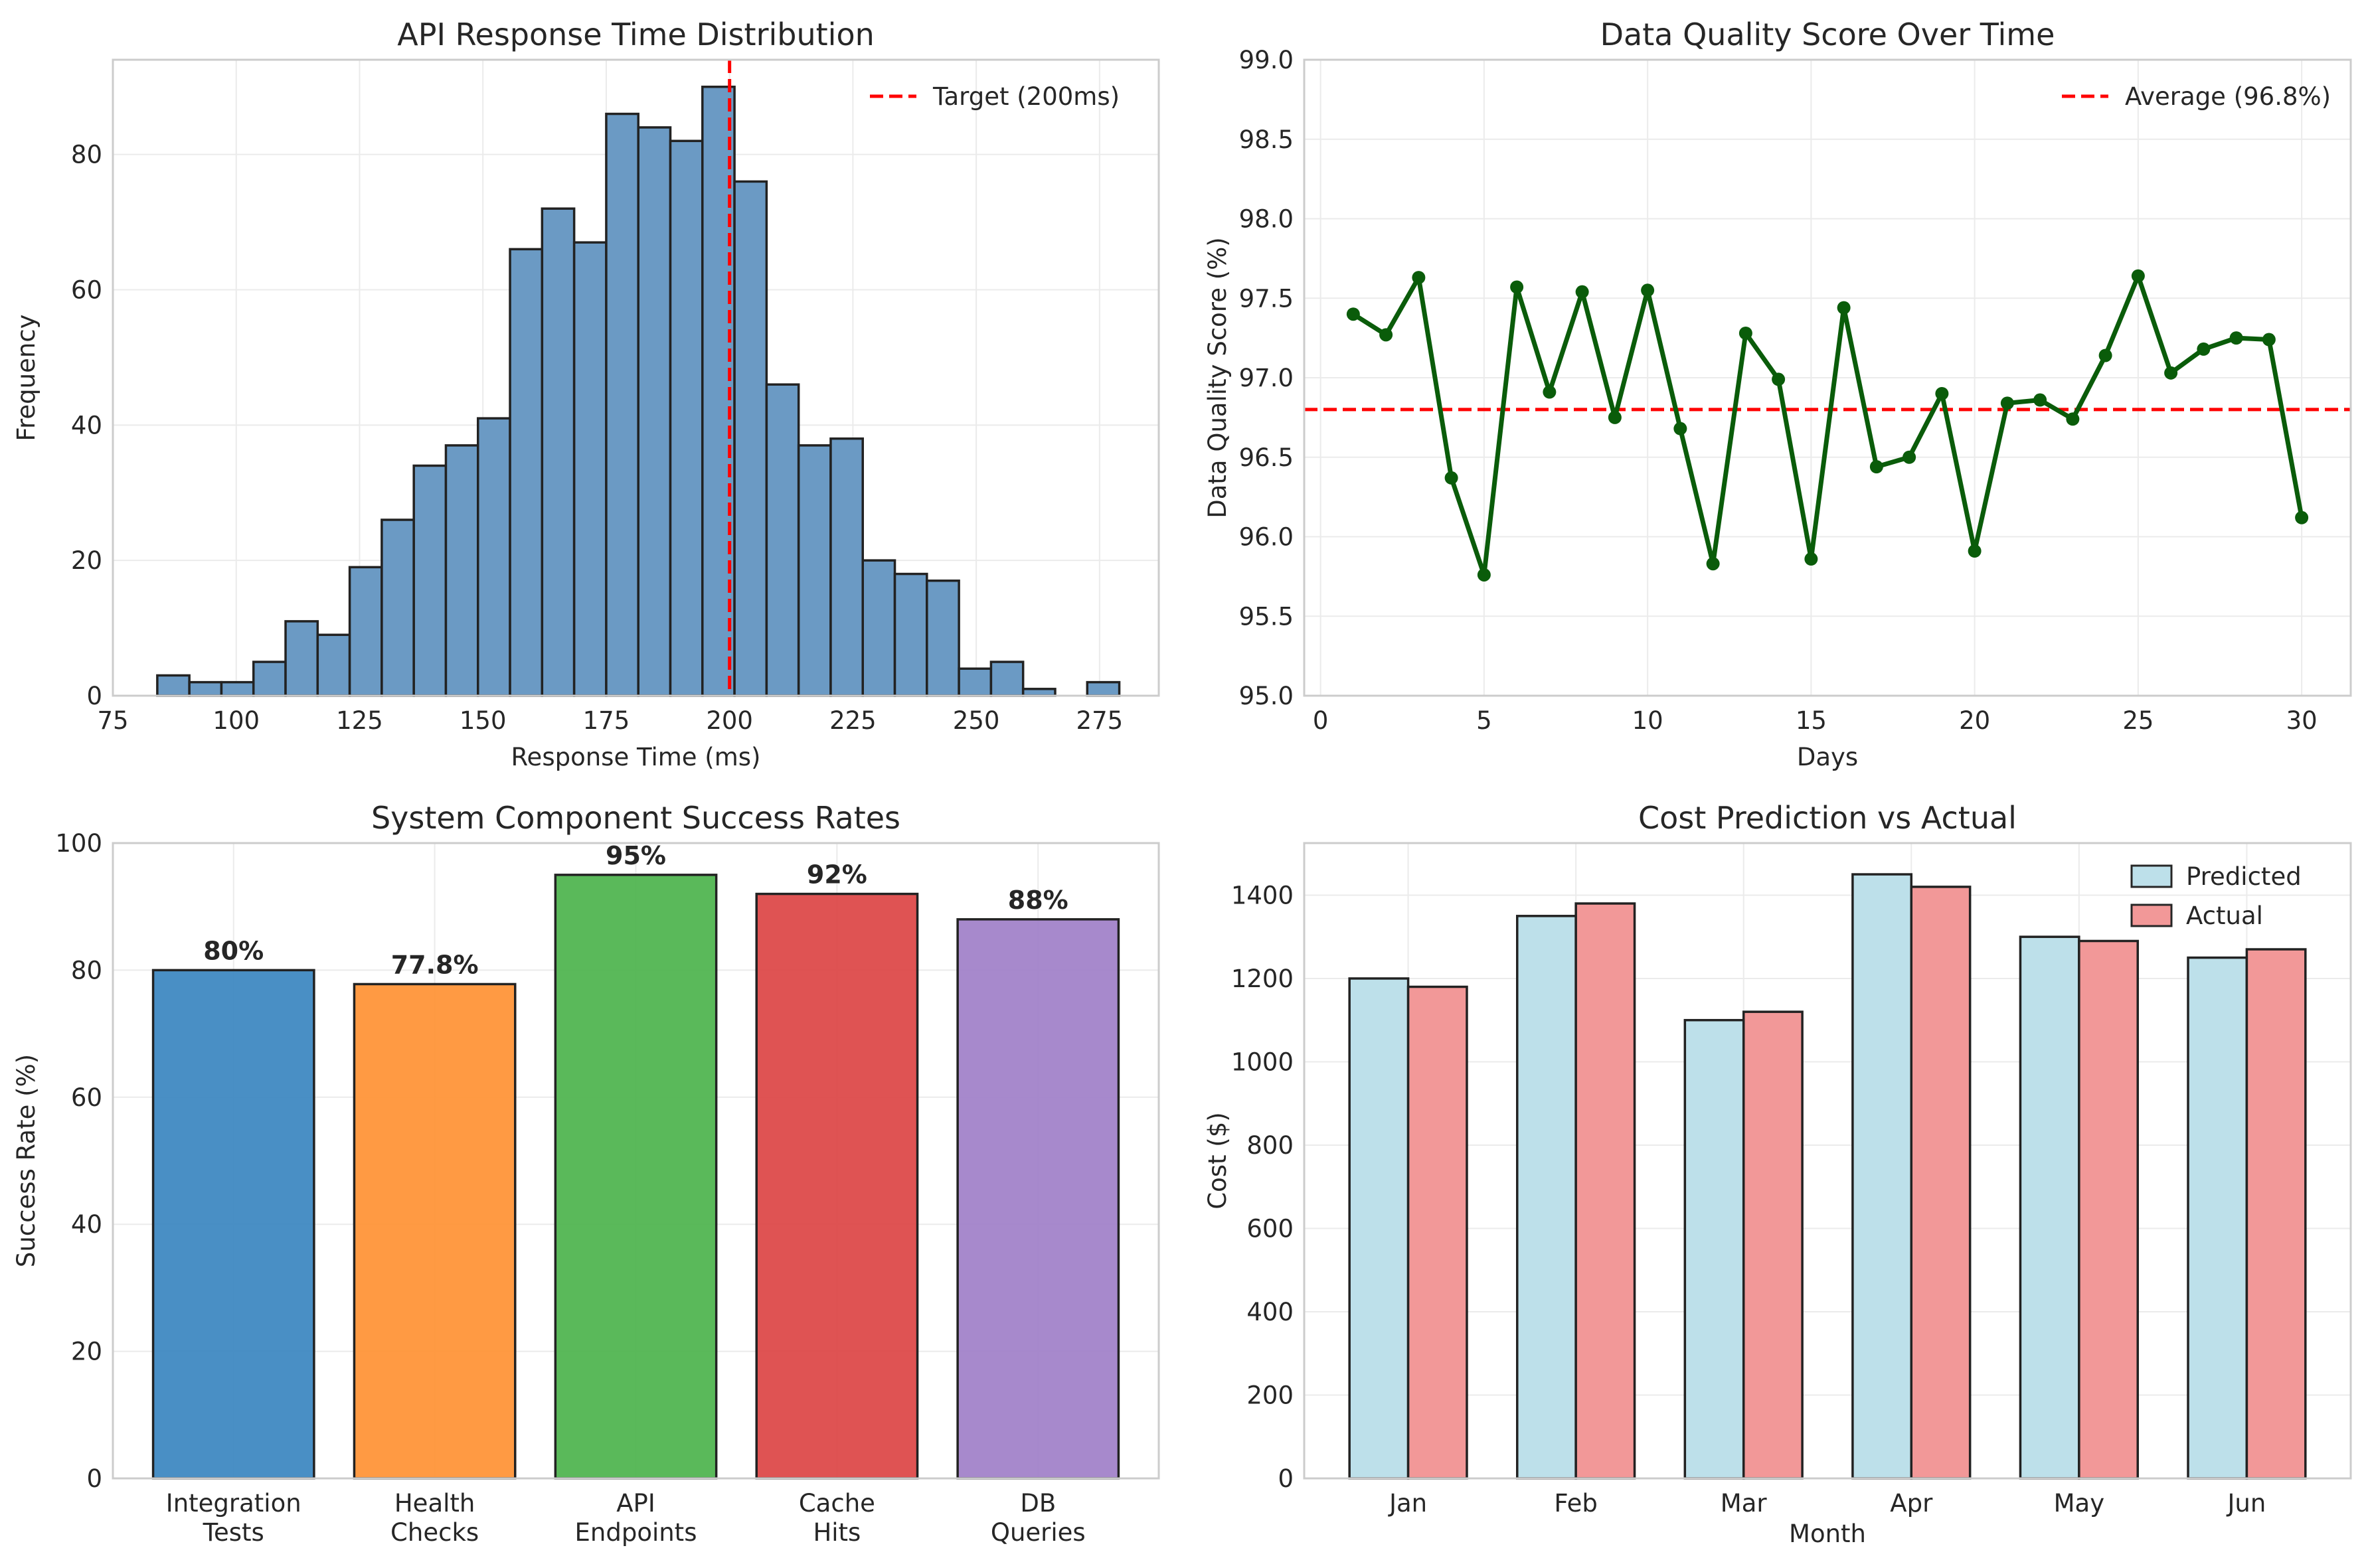 The image size is (2368, 1568). Describe the element at coordinates (1270, 1395) in the screenshot. I see `y-tick-label: 200` at that location.